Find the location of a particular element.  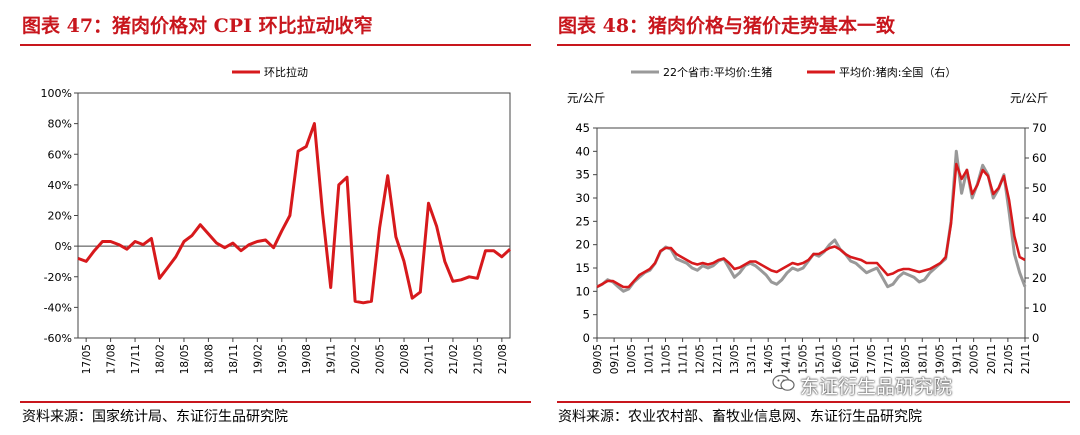

y-right-tick-label: 50 is located at coordinates (1039, 188).